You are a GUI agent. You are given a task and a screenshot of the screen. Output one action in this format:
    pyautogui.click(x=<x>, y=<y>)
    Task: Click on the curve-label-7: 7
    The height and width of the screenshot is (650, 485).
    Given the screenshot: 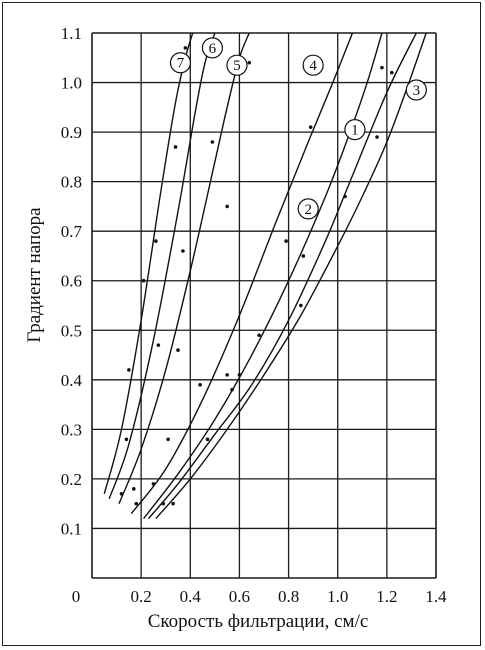 What is the action you would take?
    pyautogui.click(x=180, y=63)
    